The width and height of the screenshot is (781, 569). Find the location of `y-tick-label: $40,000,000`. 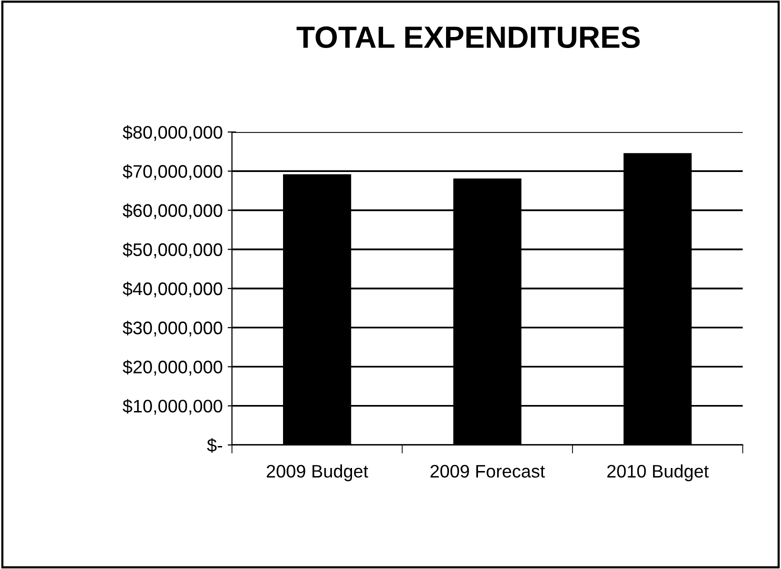

y-tick-label: $40,000,000 is located at coordinates (172, 290).